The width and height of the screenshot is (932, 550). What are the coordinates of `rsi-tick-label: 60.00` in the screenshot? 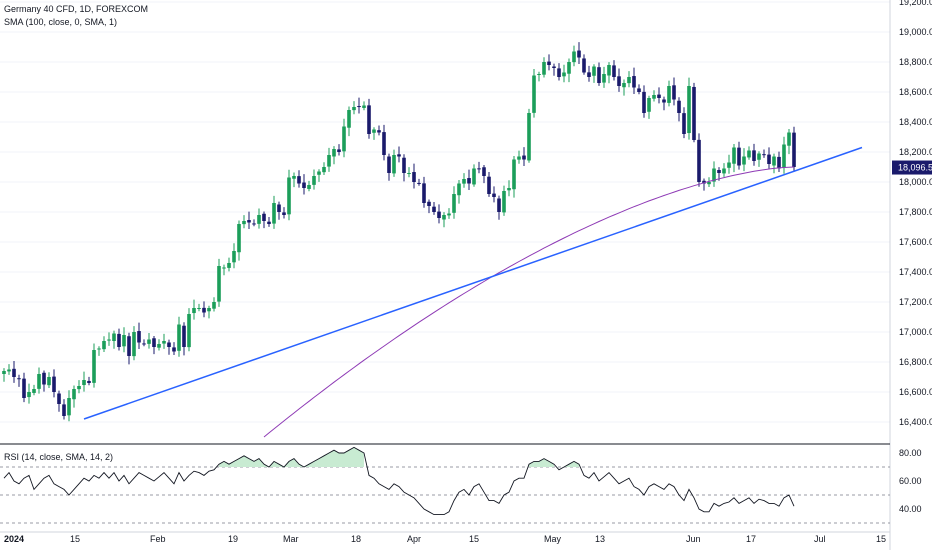 It's located at (910, 481).